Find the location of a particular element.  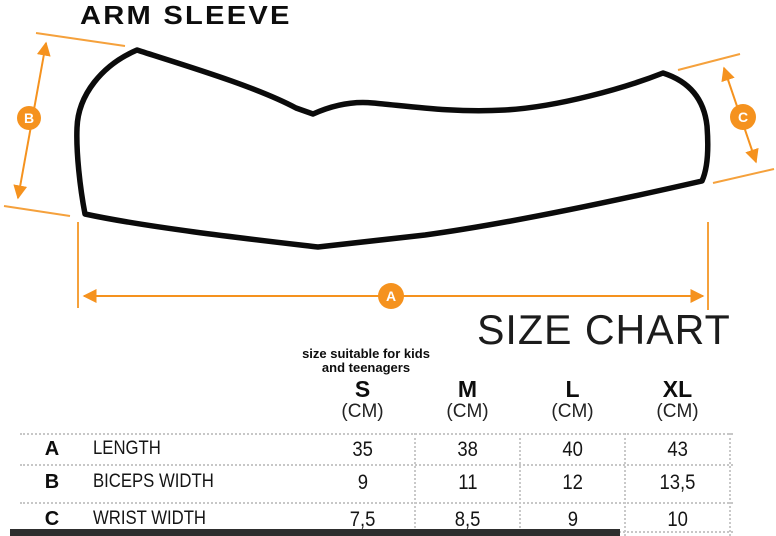

tick-c-top is located at coordinates (709, 62).